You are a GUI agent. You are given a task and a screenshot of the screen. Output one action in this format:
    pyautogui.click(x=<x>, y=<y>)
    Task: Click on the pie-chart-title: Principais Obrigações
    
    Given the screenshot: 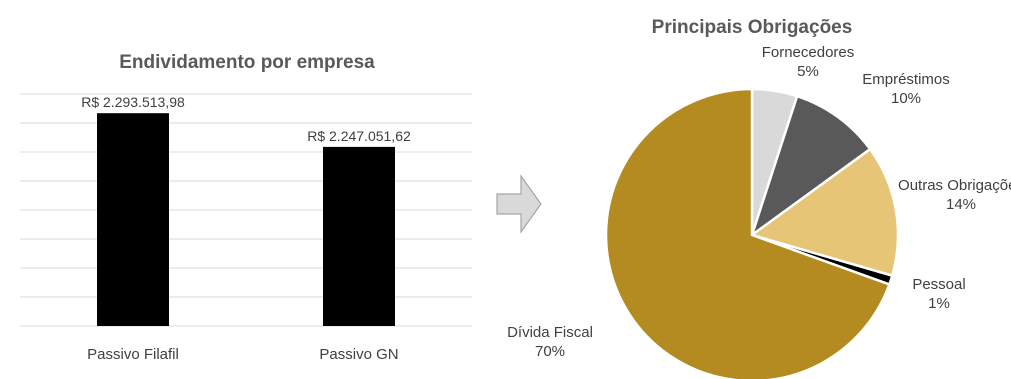 What is the action you would take?
    pyautogui.click(x=752, y=27)
    